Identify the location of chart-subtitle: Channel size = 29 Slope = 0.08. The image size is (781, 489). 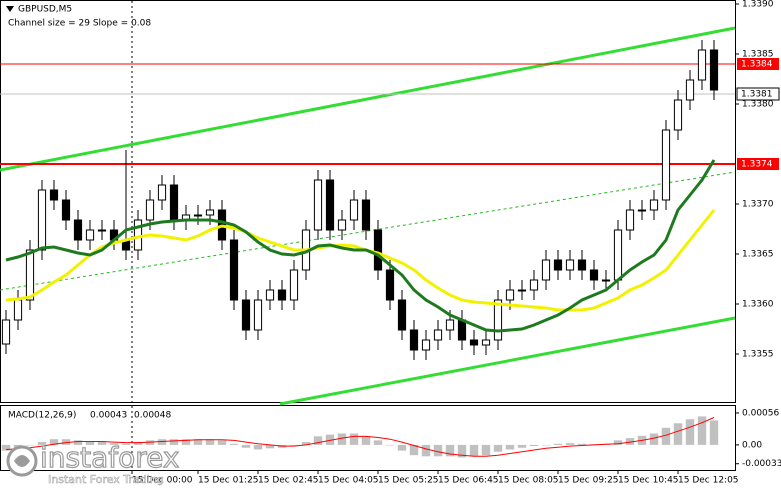
(79, 24).